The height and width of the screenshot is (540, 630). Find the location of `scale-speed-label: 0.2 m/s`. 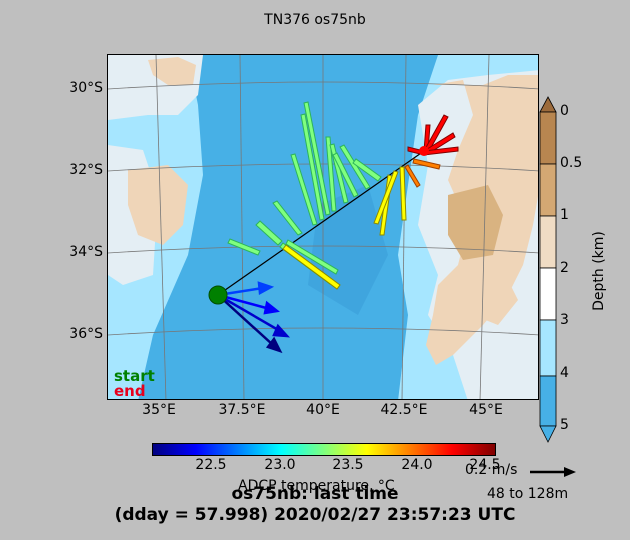

scale-speed-label: 0.2 m/s is located at coordinates (491, 470).